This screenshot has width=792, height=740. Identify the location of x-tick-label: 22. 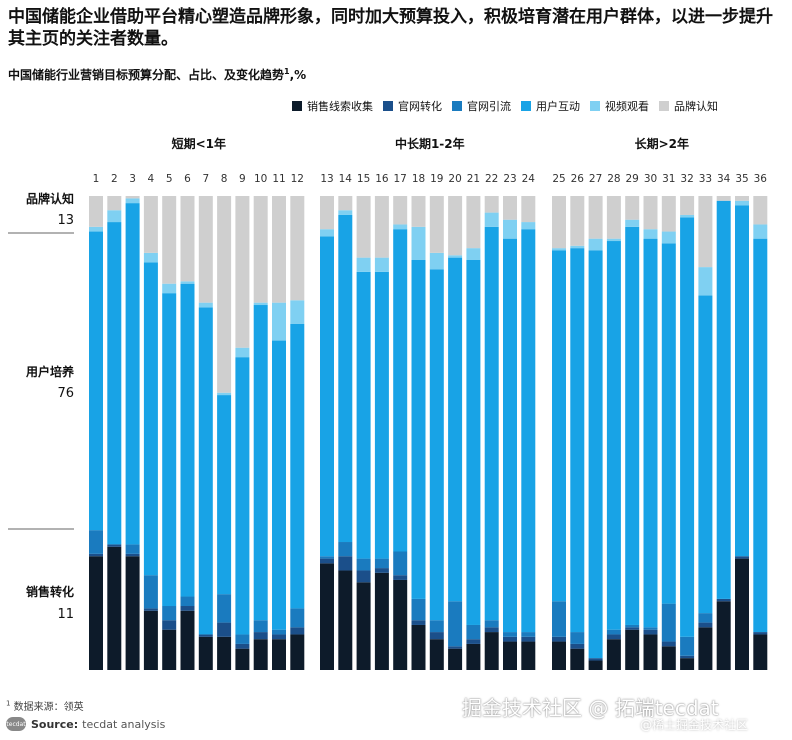
(491, 179).